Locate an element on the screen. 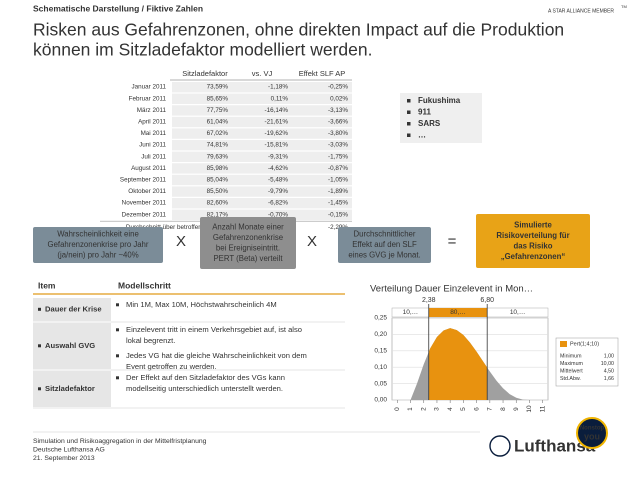  x-tick-label: 7 is located at coordinates (490, 409).